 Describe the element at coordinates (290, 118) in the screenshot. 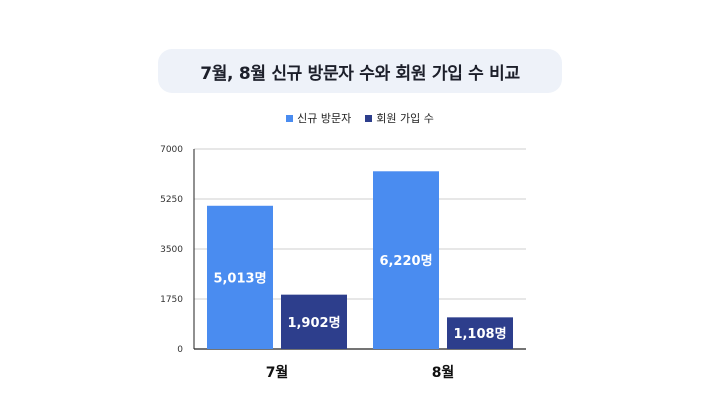

I see `legend-swatch-visitors` at that location.